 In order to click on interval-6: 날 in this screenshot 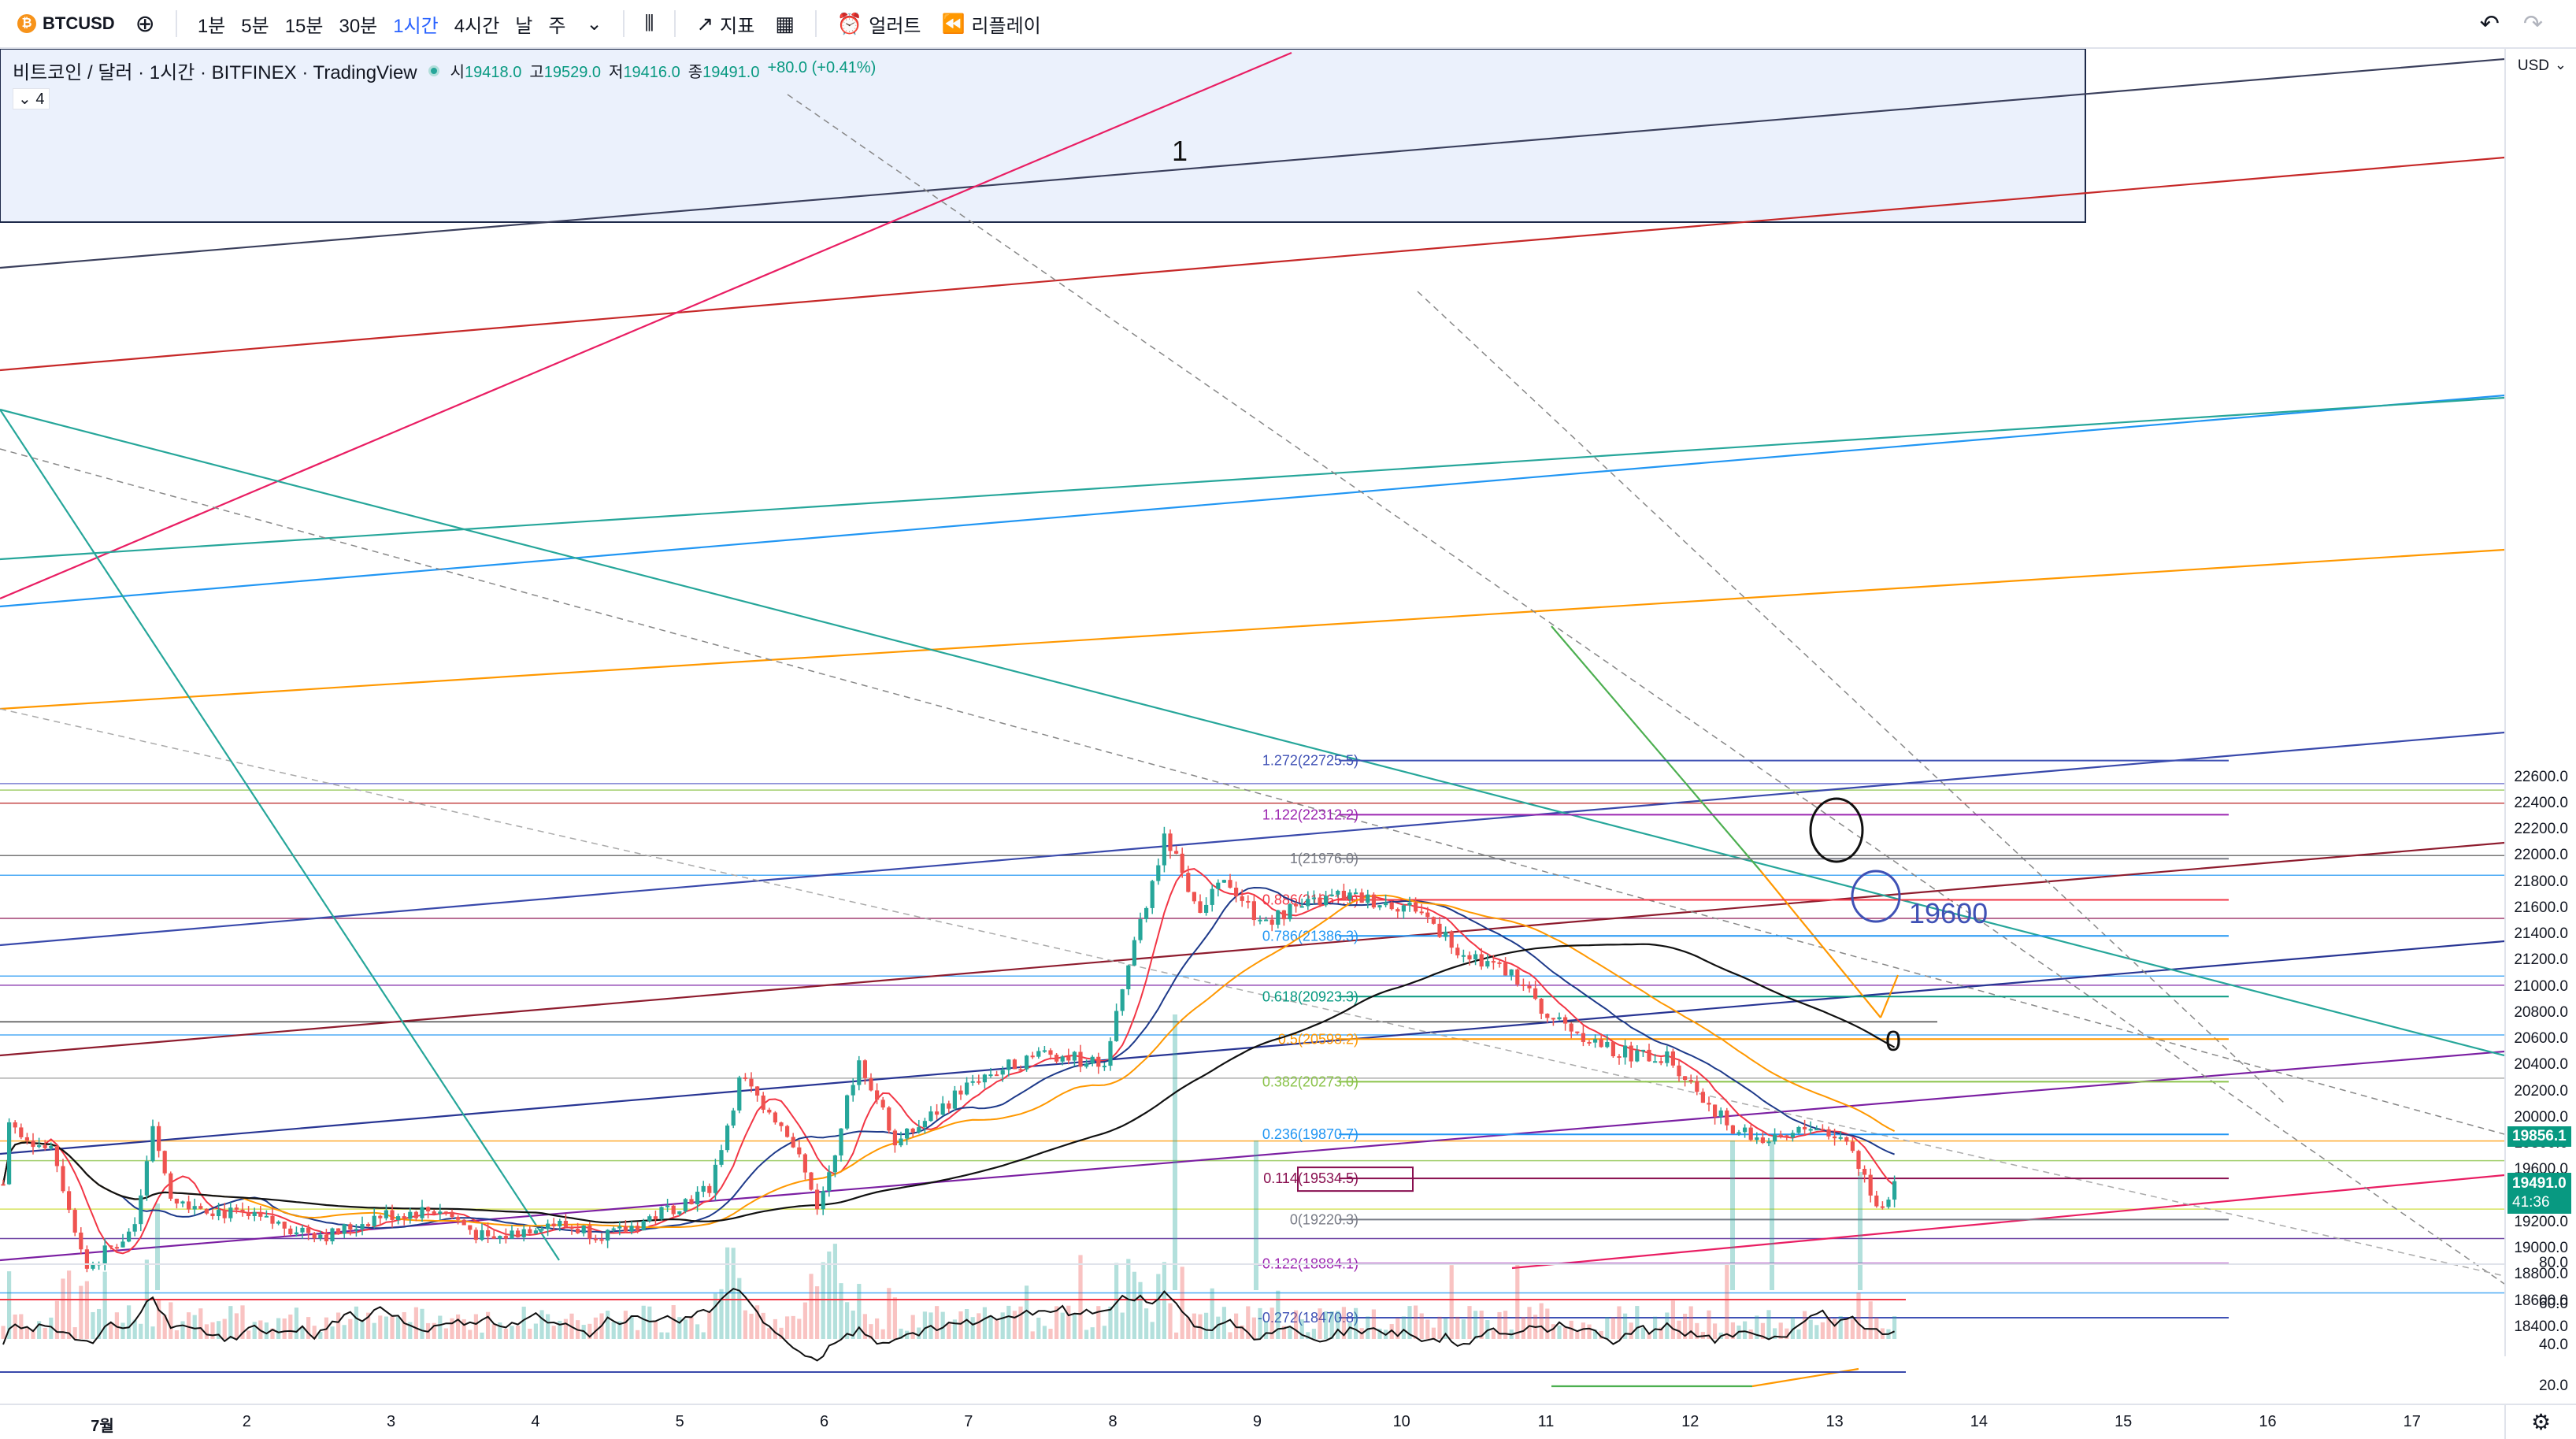, I will do `click(524, 26)`.